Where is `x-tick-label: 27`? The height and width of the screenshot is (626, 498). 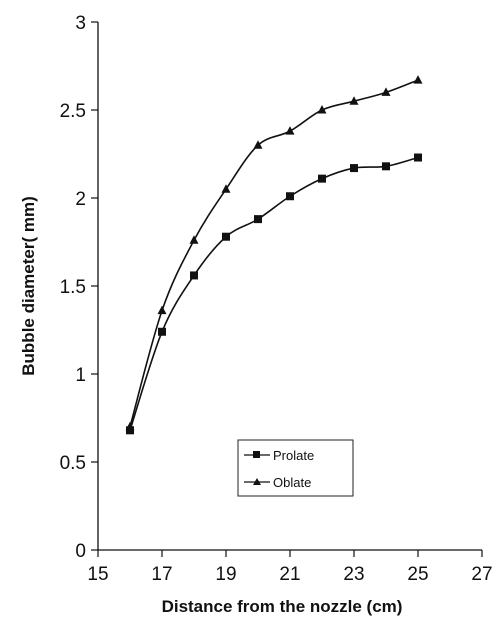 x-tick-label: 27 is located at coordinates (481, 574).